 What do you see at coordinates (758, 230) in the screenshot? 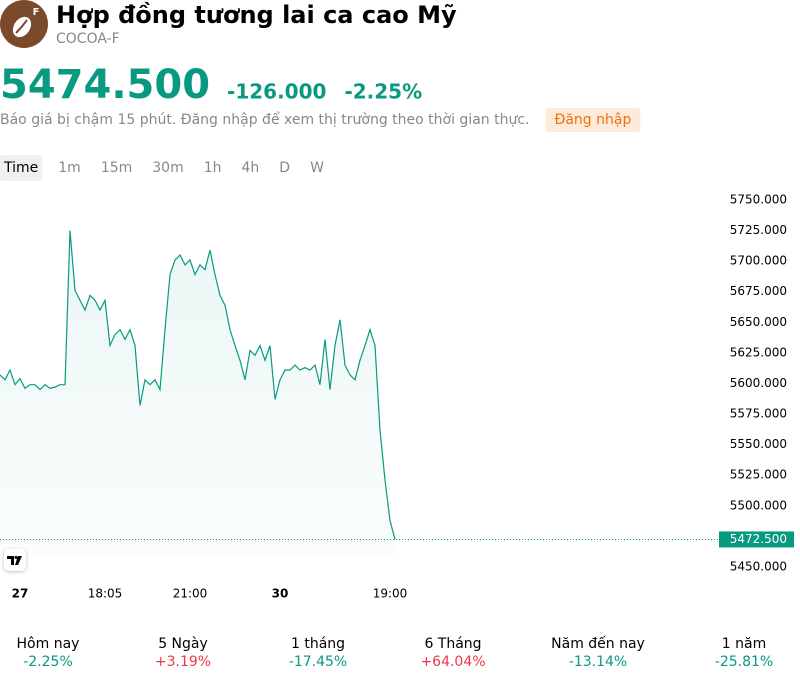
I see `y-tick-label: 5725.000` at bounding box center [758, 230].